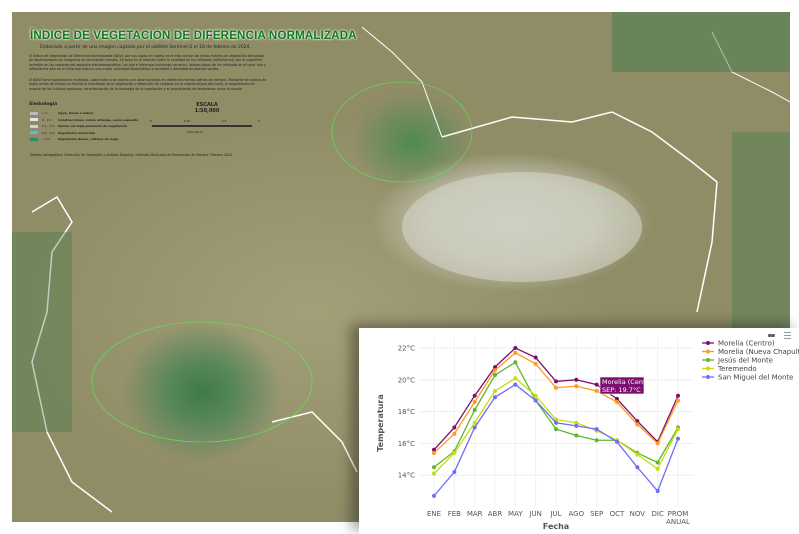 The height and width of the screenshot is (534, 799). What do you see at coordinates (406, 349) in the screenshot?
I see `y-tick-label: 22°C` at bounding box center [406, 349].